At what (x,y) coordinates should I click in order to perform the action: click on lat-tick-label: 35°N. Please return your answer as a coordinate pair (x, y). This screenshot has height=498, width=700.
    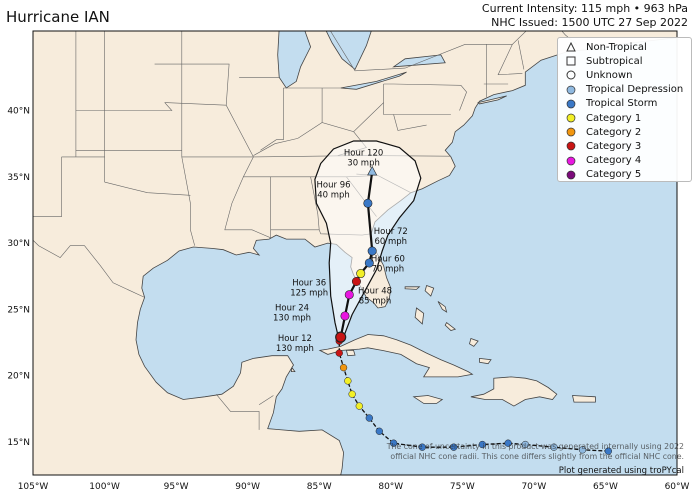
    Looking at the image, I should click on (18, 178).